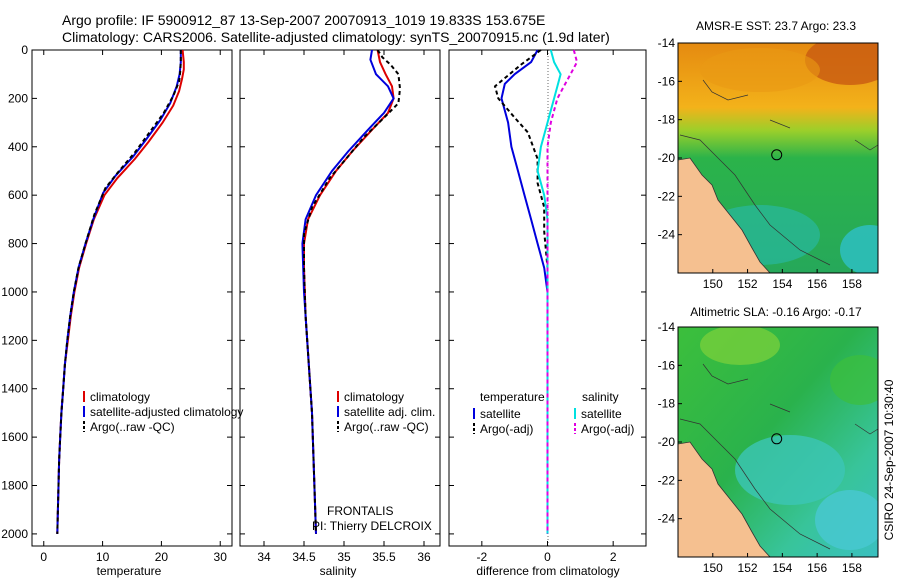  I want to click on legend-label: satellite adj. clim., so click(389, 412).